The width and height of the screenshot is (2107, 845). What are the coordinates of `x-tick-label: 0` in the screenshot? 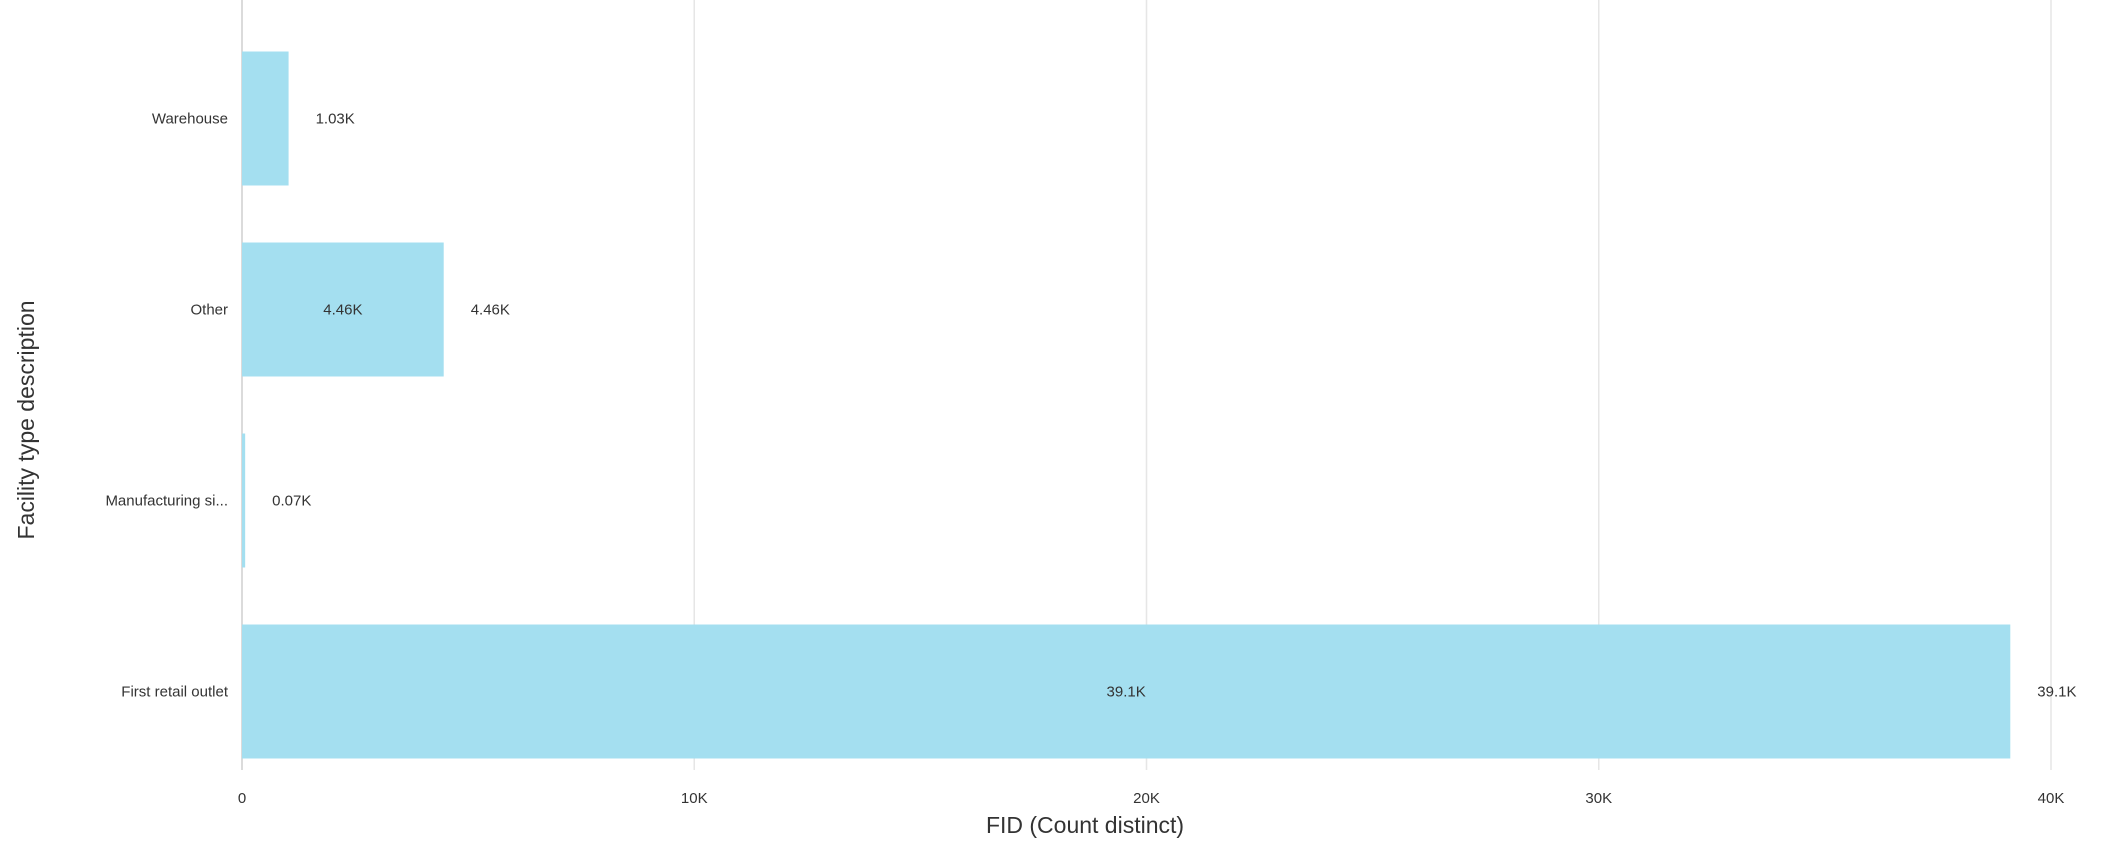 It's located at (242, 798).